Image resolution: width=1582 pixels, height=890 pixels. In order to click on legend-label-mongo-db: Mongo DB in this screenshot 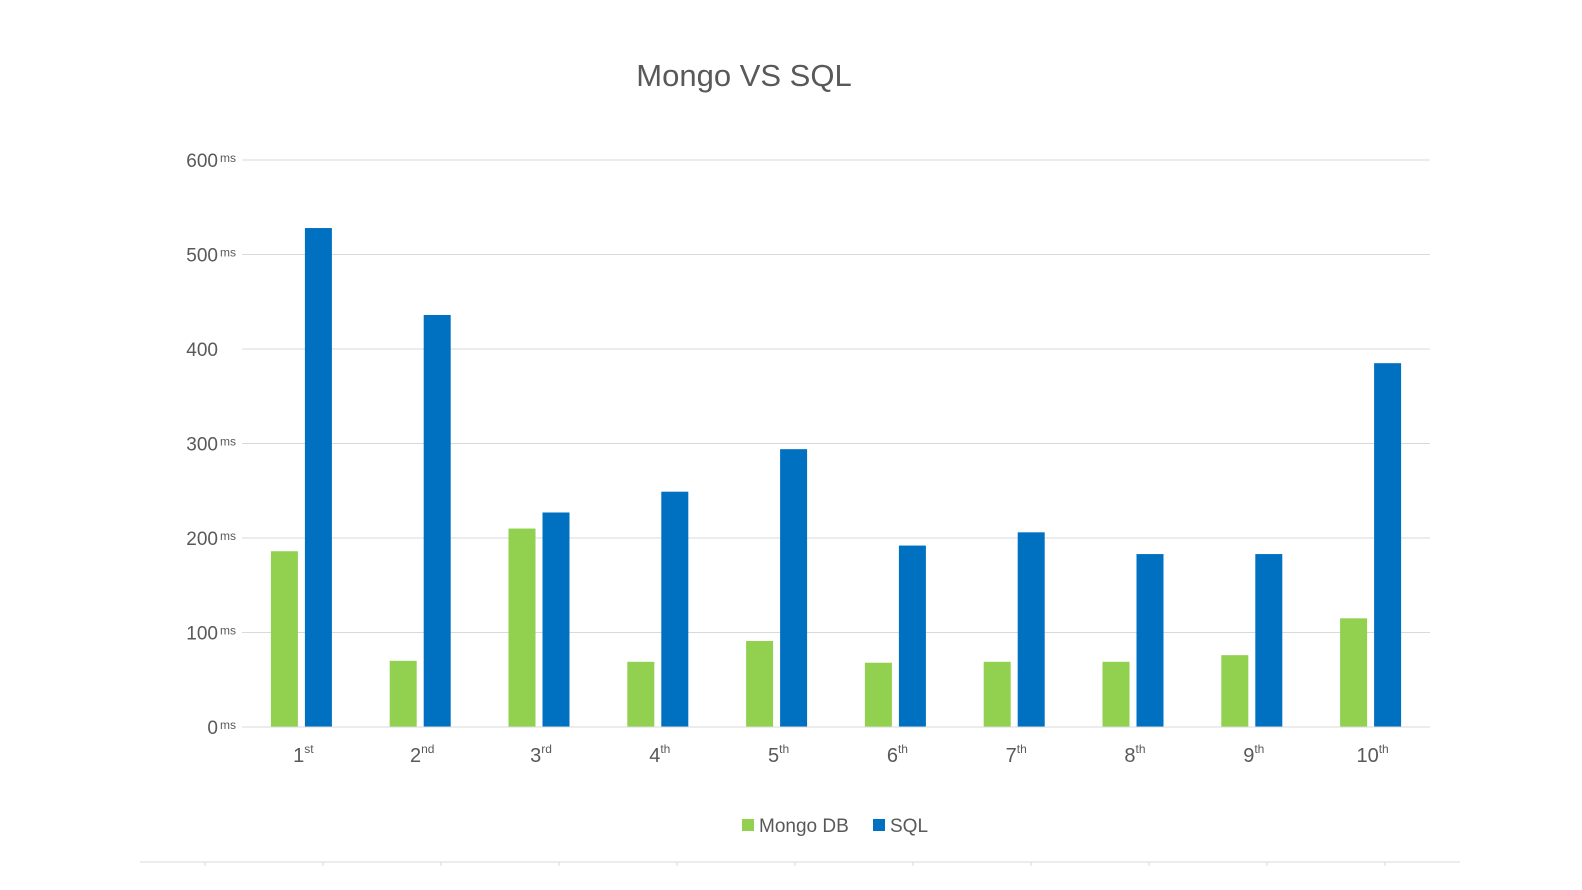, I will do `click(804, 826)`.